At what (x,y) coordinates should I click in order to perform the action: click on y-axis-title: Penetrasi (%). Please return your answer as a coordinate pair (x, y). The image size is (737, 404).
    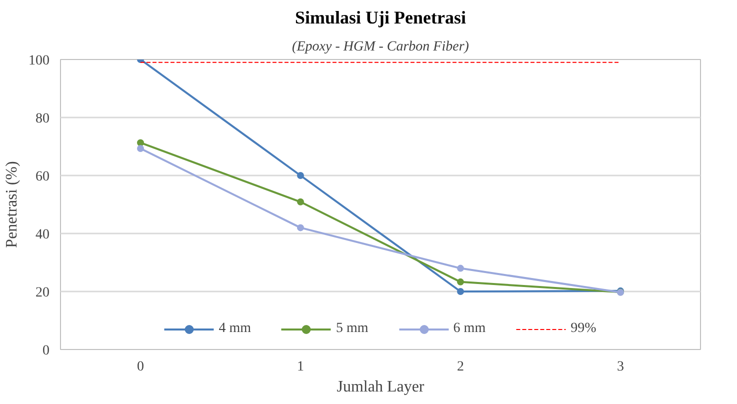
    Looking at the image, I should click on (12, 204).